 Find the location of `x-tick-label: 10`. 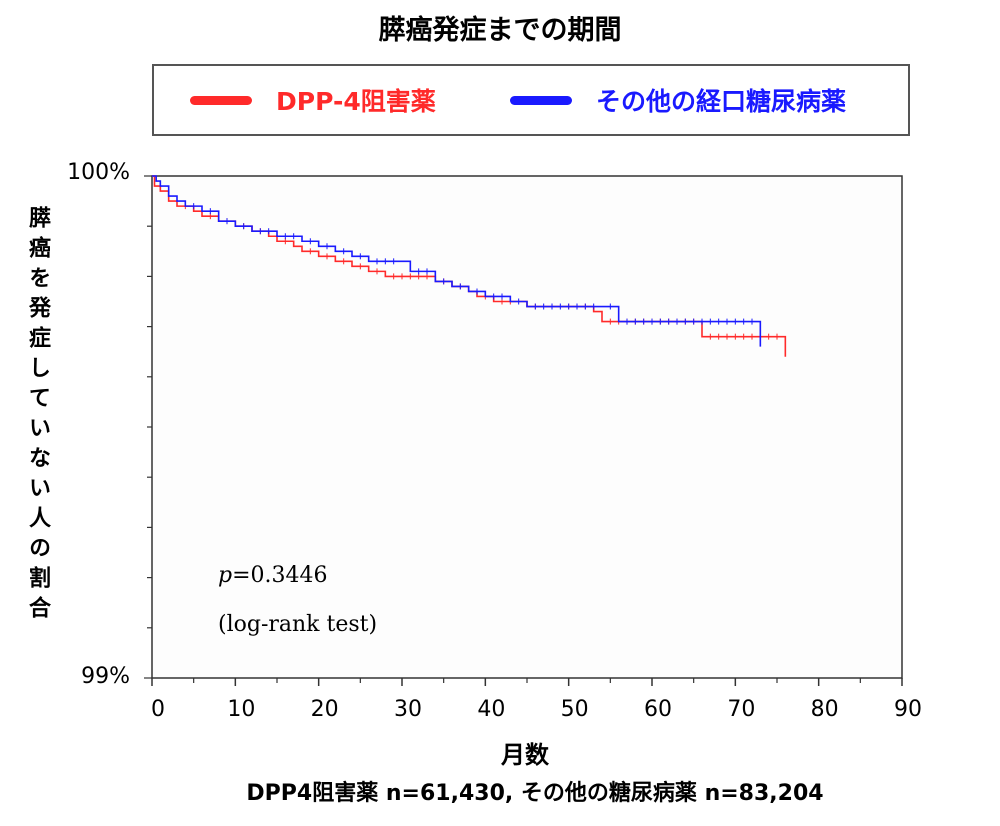

x-tick-label: 10 is located at coordinates (241, 709).